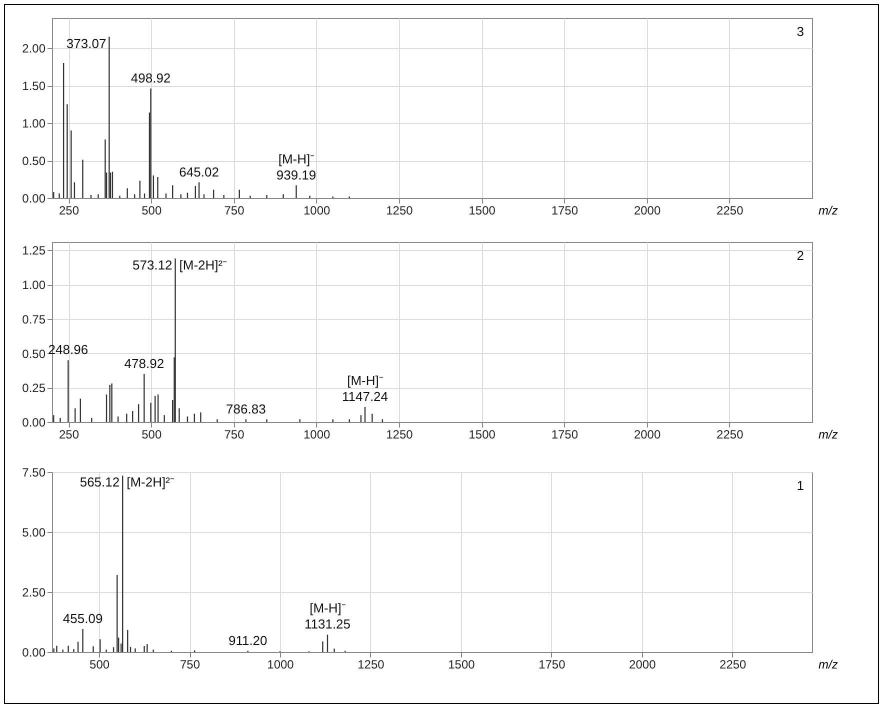 The width and height of the screenshot is (887, 712). What do you see at coordinates (34, 251) in the screenshot?
I see `y-tick-label: 1.25` at bounding box center [34, 251].